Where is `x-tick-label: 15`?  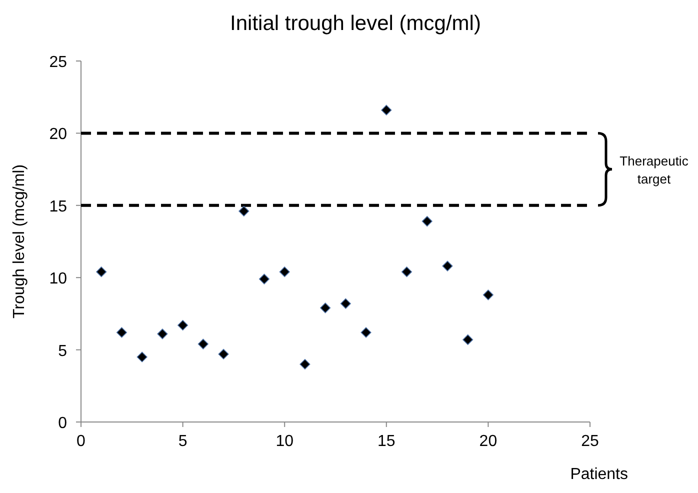 x-tick-label: 15 is located at coordinates (387, 441).